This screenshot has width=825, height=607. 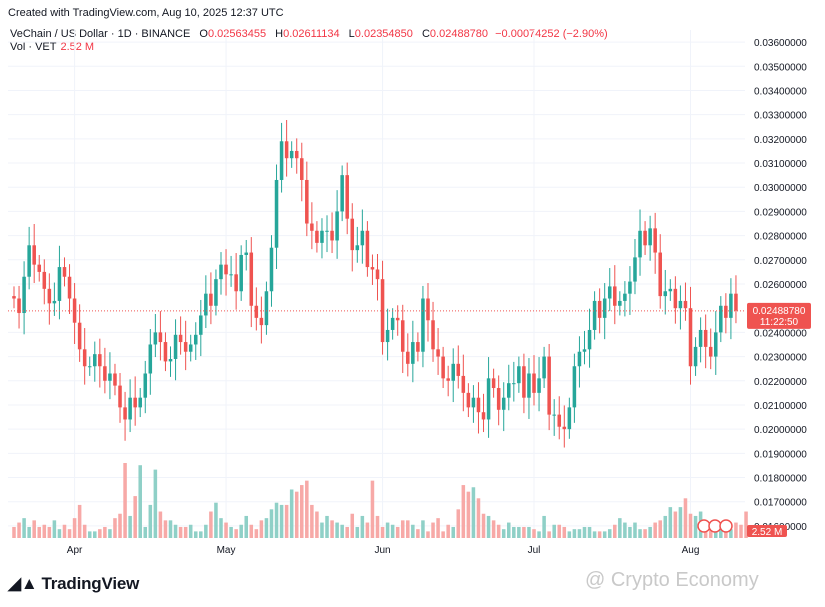 I want to click on close-value: 0.02488780, so click(x=459, y=34).